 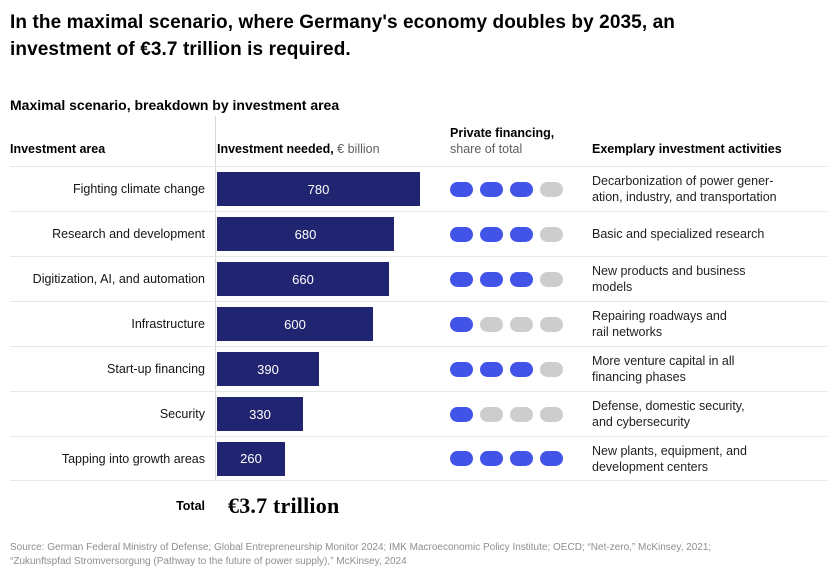 I want to click on row-label: Start-up financing, so click(x=156, y=369).